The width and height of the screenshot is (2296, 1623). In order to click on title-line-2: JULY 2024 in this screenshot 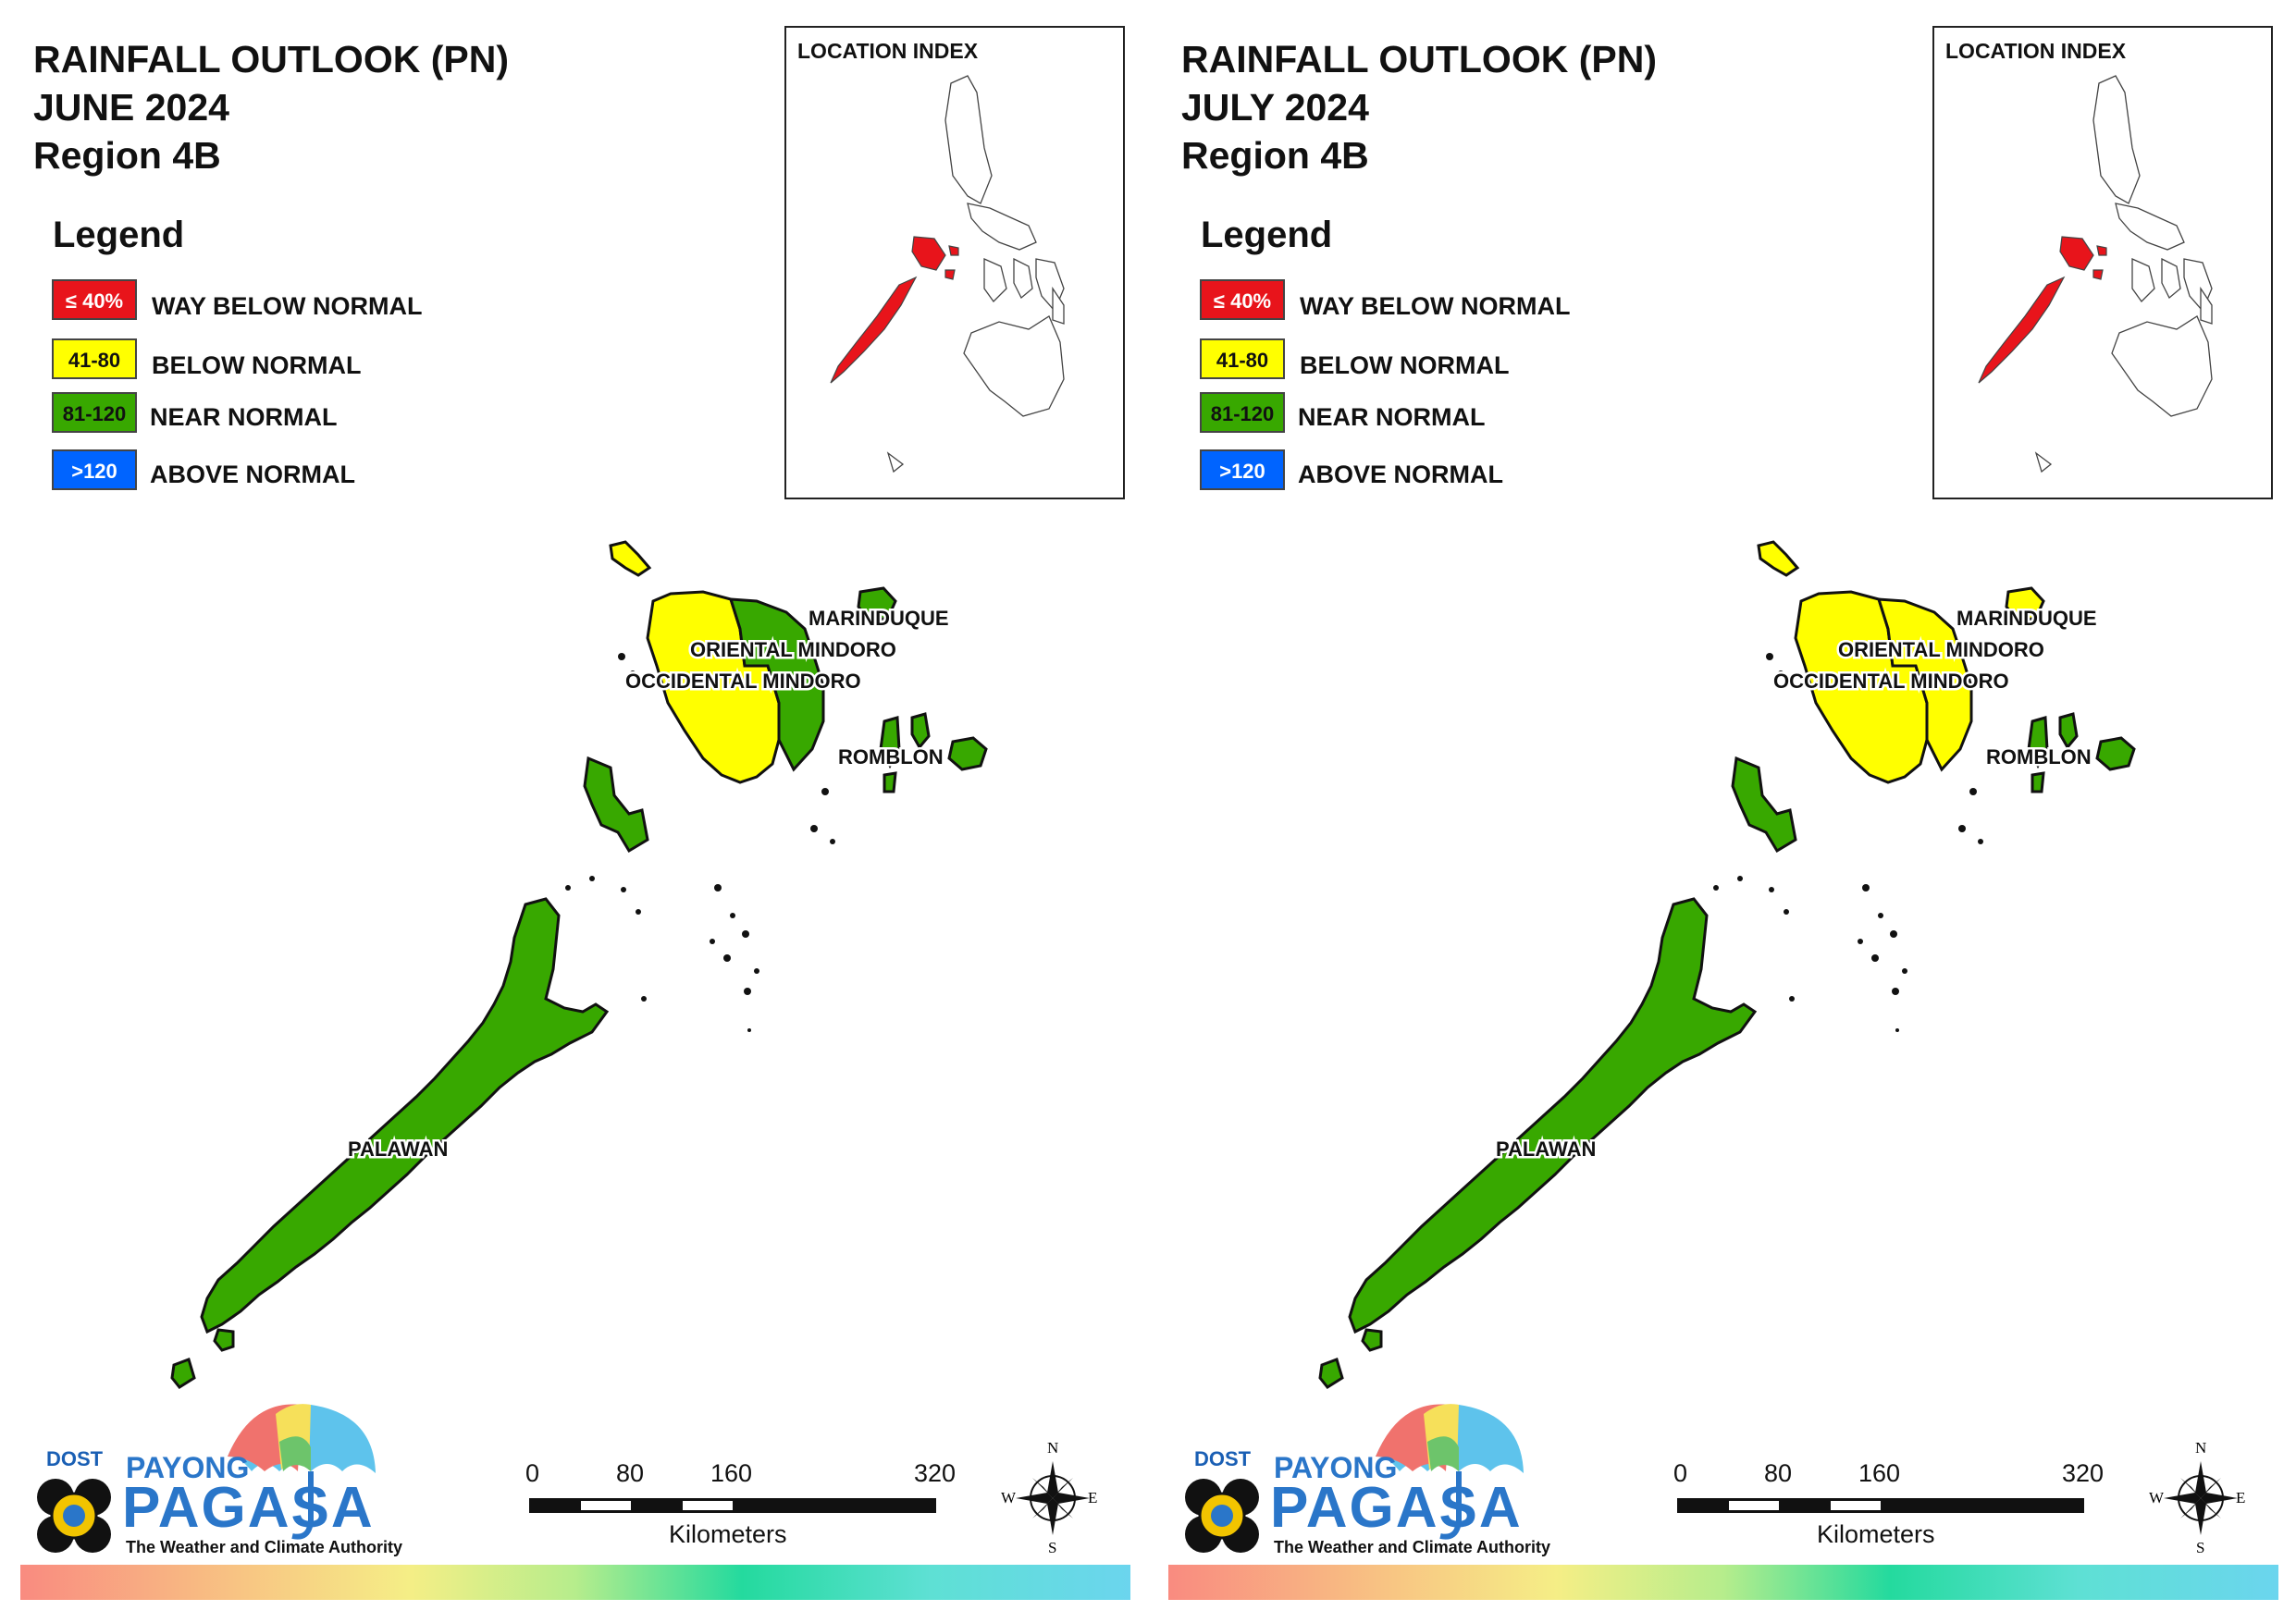, I will do `click(1275, 107)`.